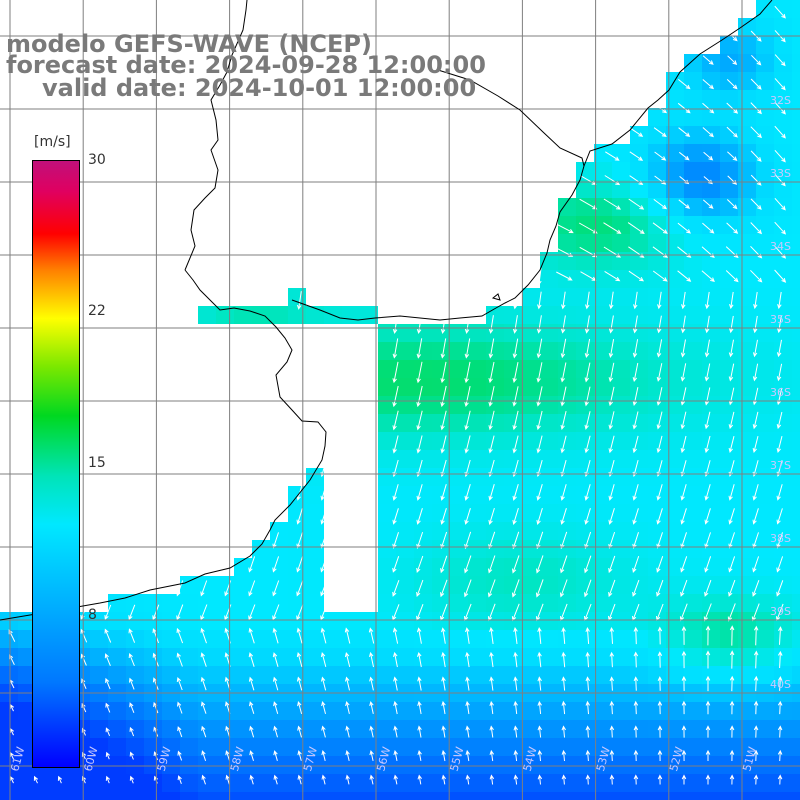 This screenshot has width=800, height=800. What do you see at coordinates (780, 100) in the screenshot?
I see `latitude-label: 32S` at bounding box center [780, 100].